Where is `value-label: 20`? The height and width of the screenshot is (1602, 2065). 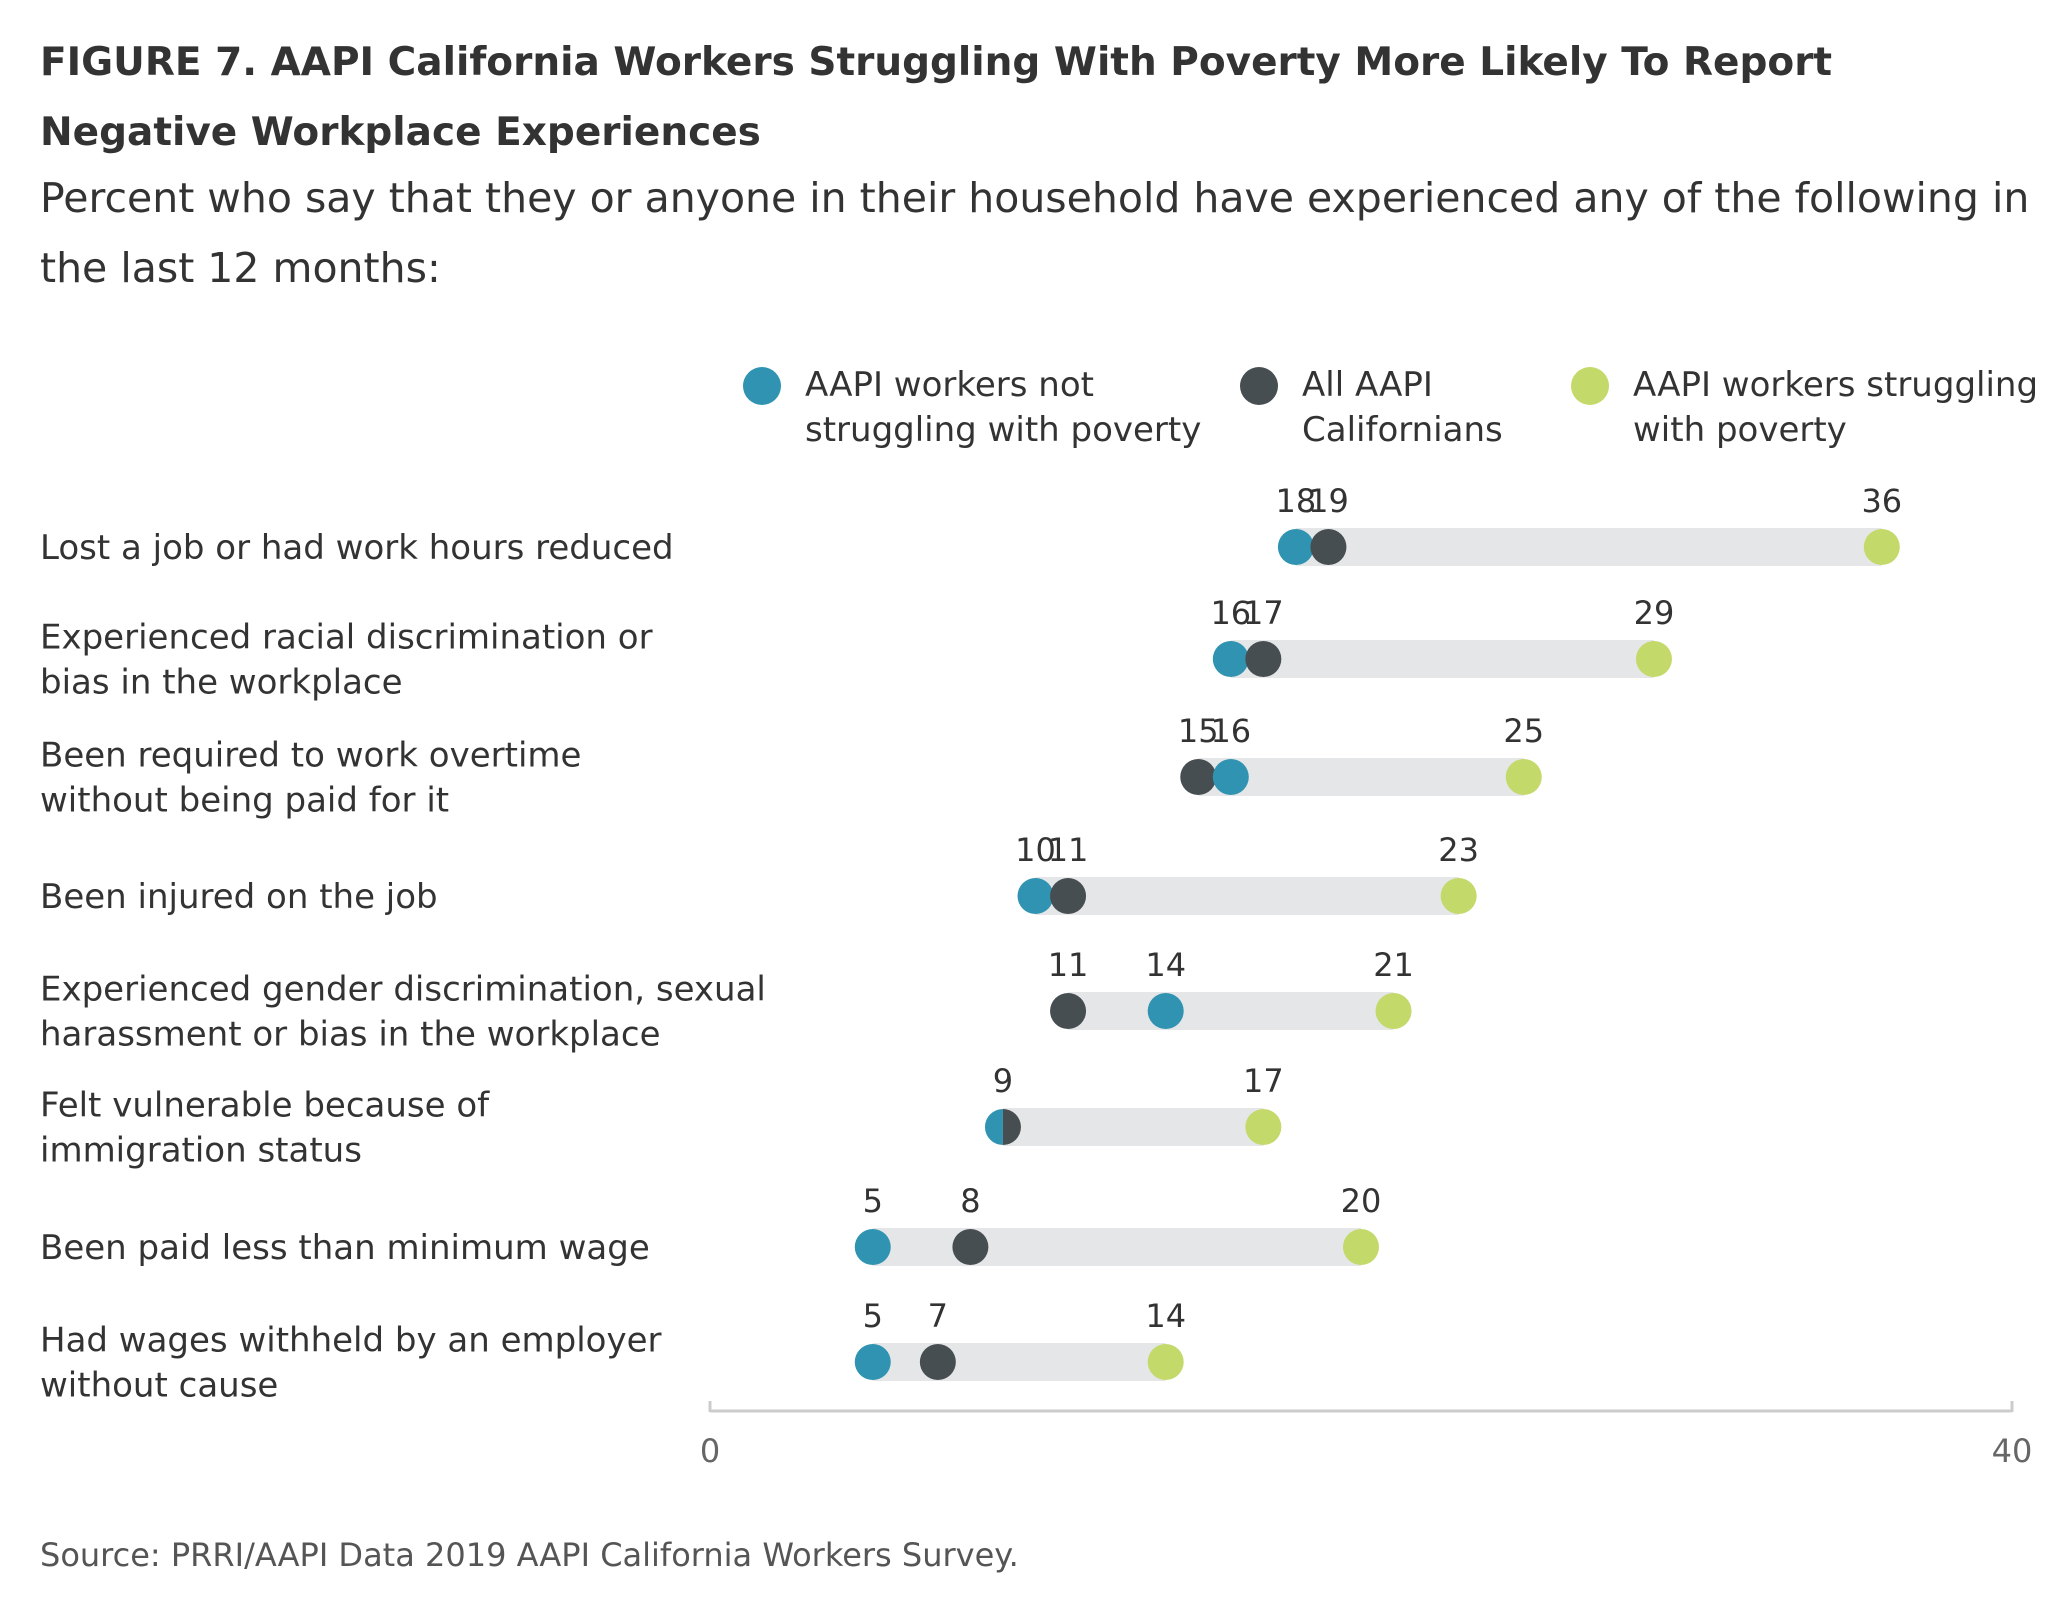
value-label: 20 is located at coordinates (1361, 1201).